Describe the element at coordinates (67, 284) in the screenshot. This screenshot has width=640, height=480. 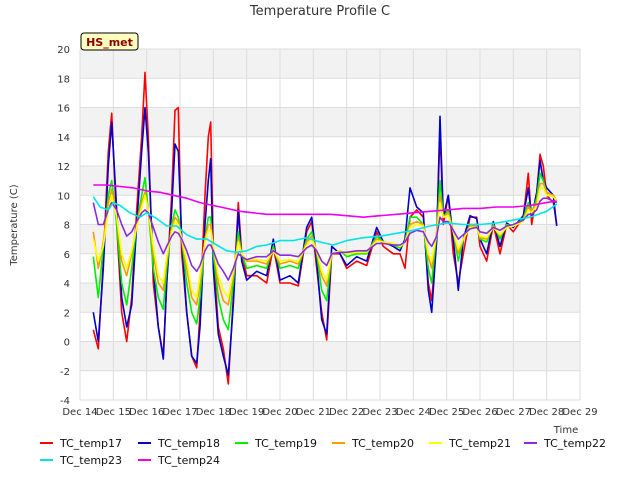
I see `y-tick-label: 4` at that location.